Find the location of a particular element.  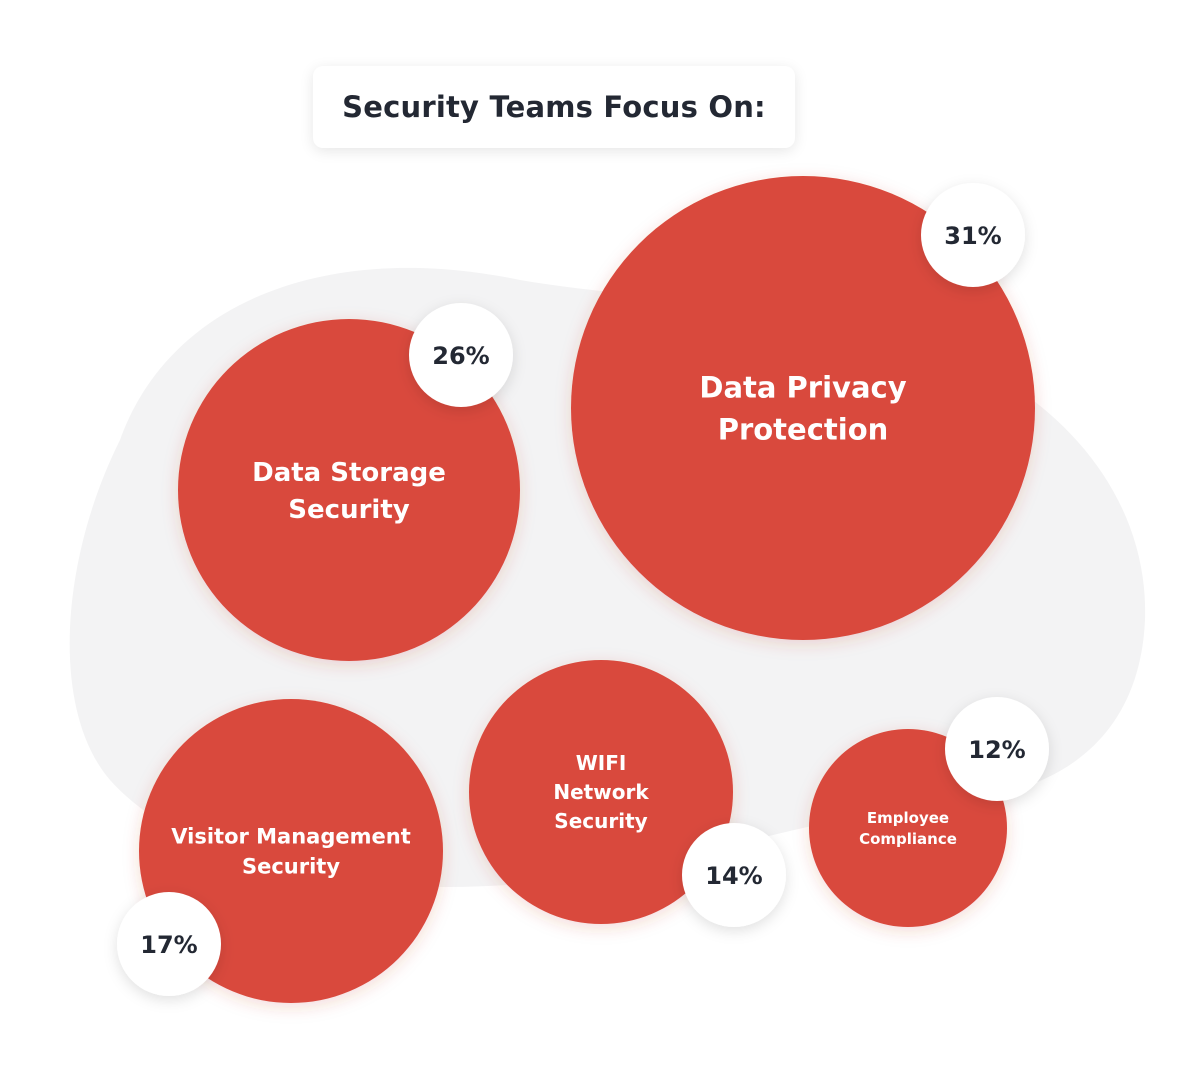

percent-label: 12% is located at coordinates (996, 750).